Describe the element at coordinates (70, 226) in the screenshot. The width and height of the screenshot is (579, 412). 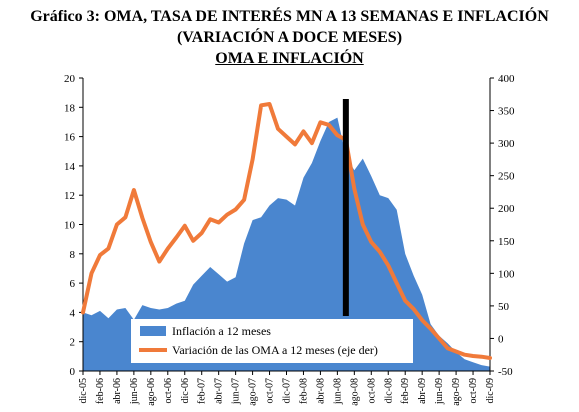
I see `left-tick-label: 10` at that location.